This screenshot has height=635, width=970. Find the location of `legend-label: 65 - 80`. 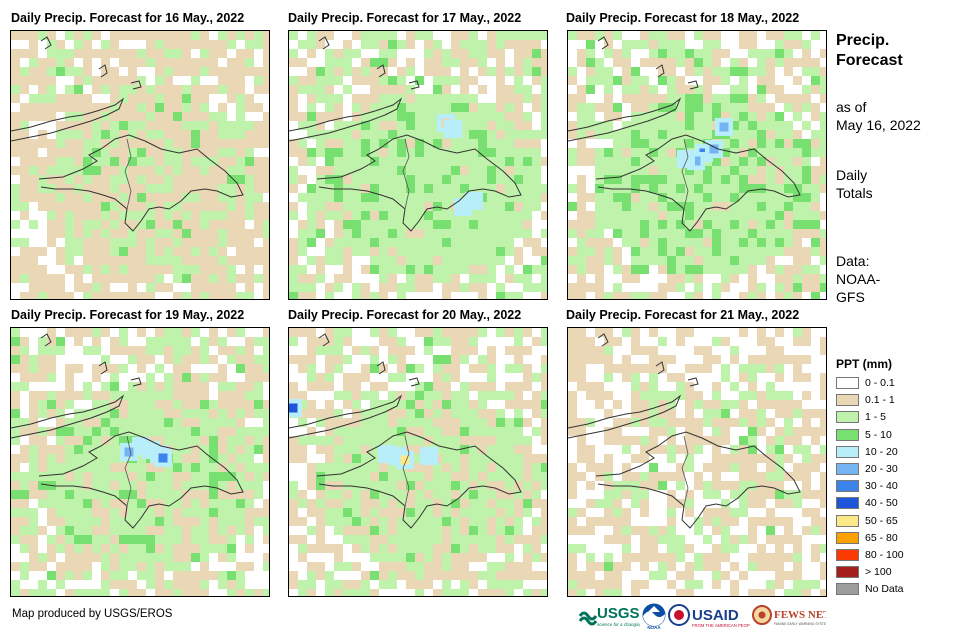

legend-label: 65 - 80 is located at coordinates (881, 537).